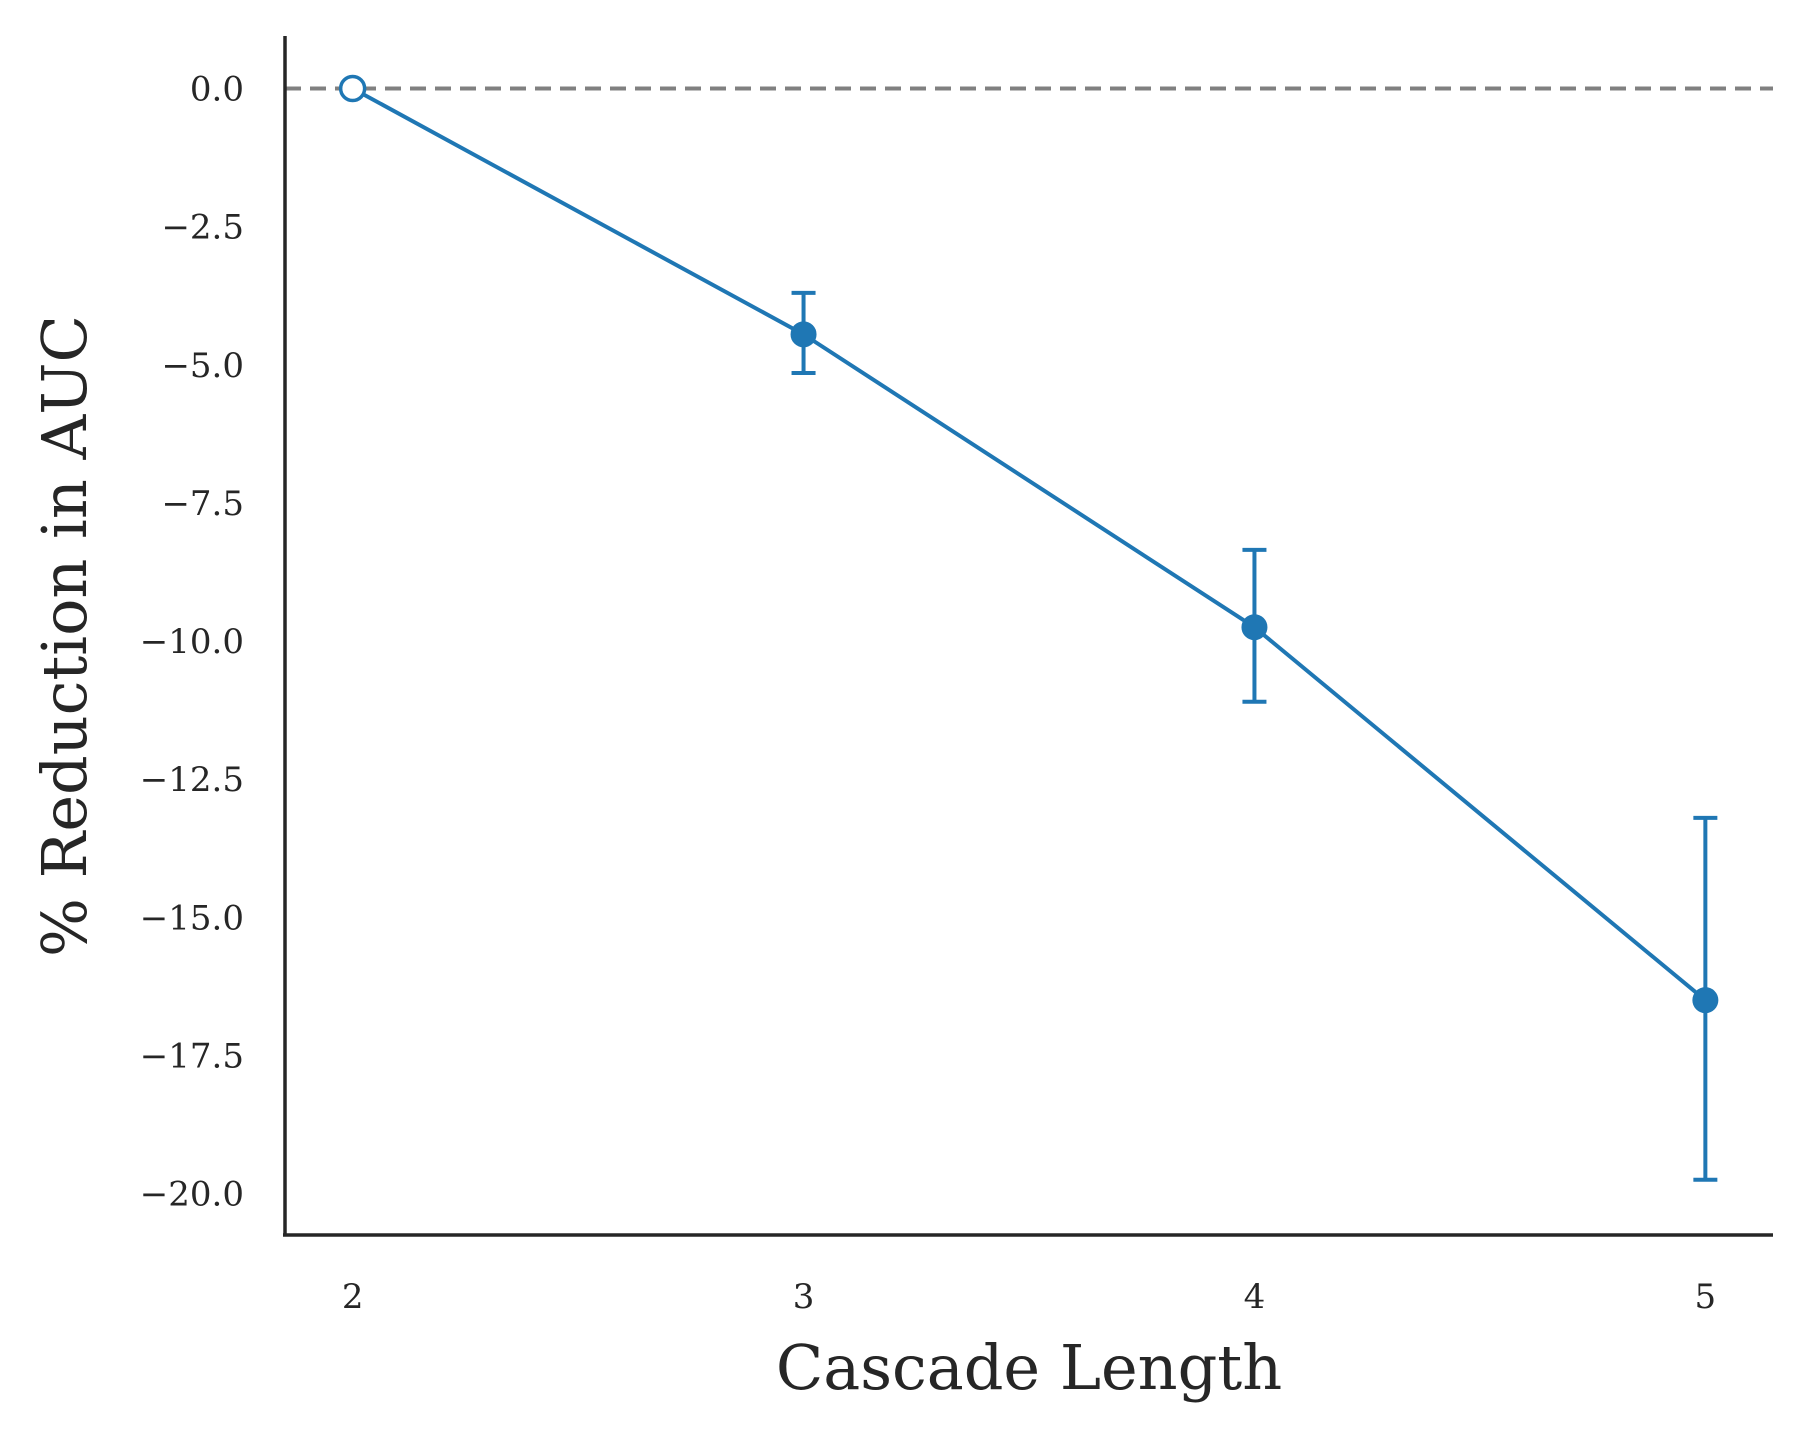  Describe the element at coordinates (202, 228) in the screenshot. I see `y-tick-label: −2.5` at that location.